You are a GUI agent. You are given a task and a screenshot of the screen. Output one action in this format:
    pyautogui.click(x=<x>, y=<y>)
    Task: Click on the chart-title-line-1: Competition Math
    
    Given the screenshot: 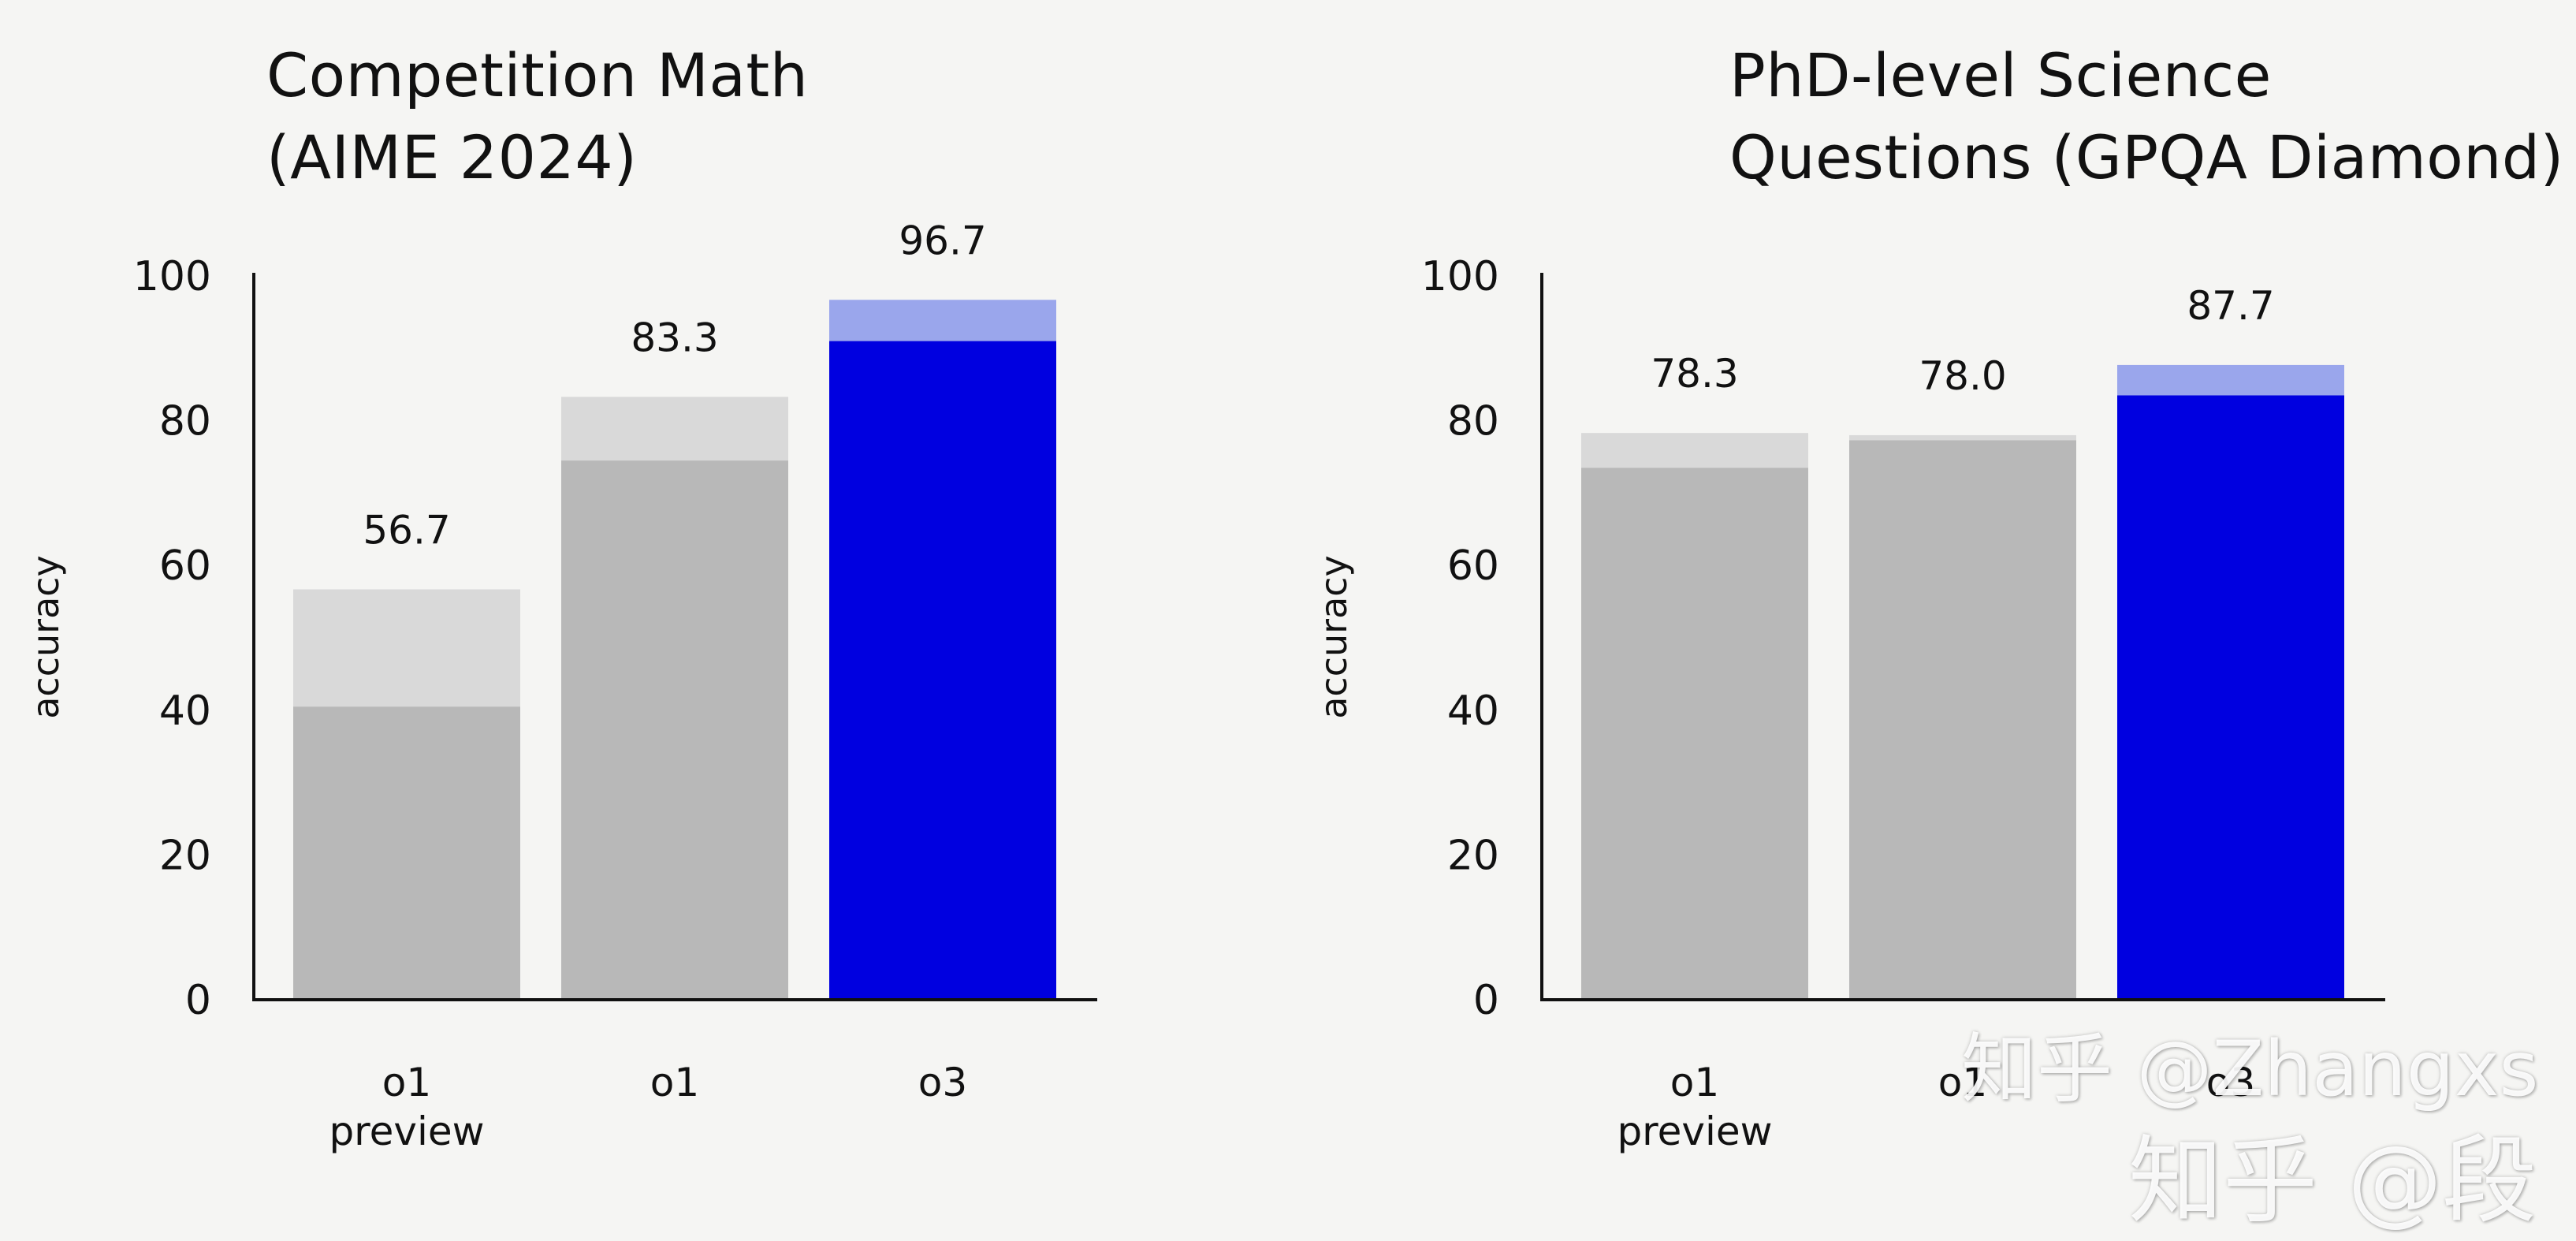 What is the action you would take?
    pyautogui.click(x=537, y=75)
    